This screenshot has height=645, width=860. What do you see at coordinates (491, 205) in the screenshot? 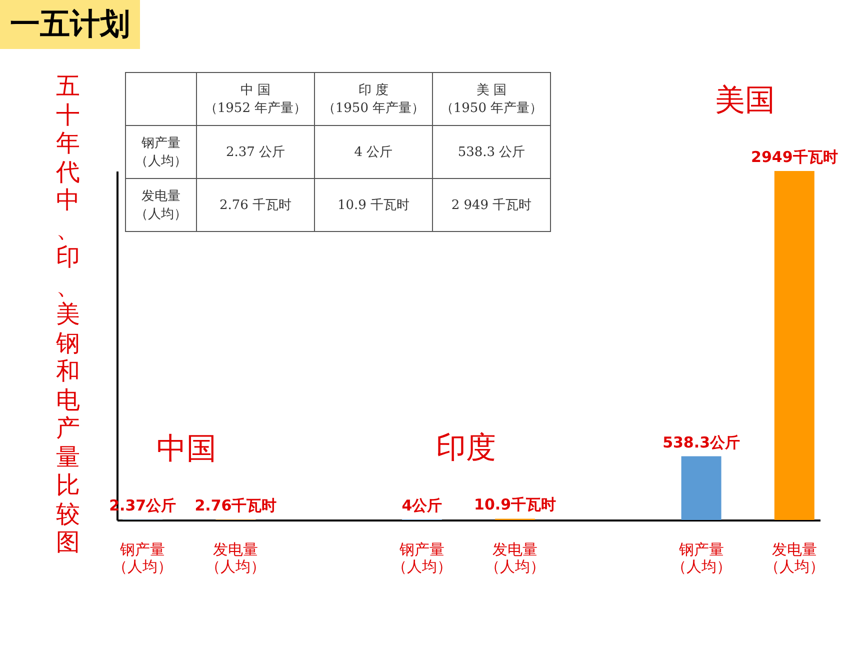
I see `annotation: 2 949 千瓦时` at bounding box center [491, 205].